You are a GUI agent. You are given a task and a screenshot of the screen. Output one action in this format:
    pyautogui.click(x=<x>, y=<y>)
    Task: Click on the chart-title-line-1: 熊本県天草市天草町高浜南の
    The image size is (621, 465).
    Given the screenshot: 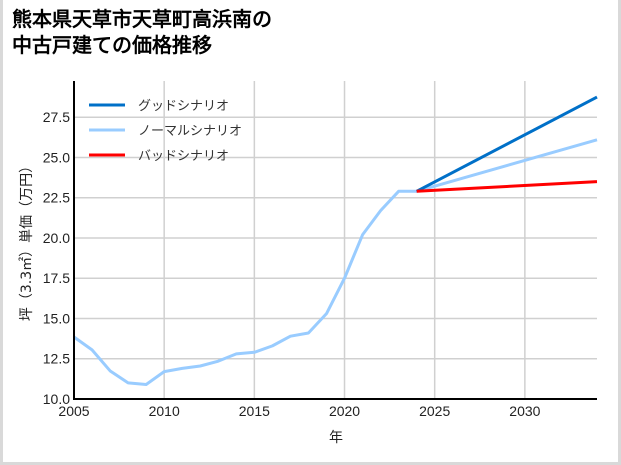 What is the action you would take?
    pyautogui.click(x=142, y=19)
    